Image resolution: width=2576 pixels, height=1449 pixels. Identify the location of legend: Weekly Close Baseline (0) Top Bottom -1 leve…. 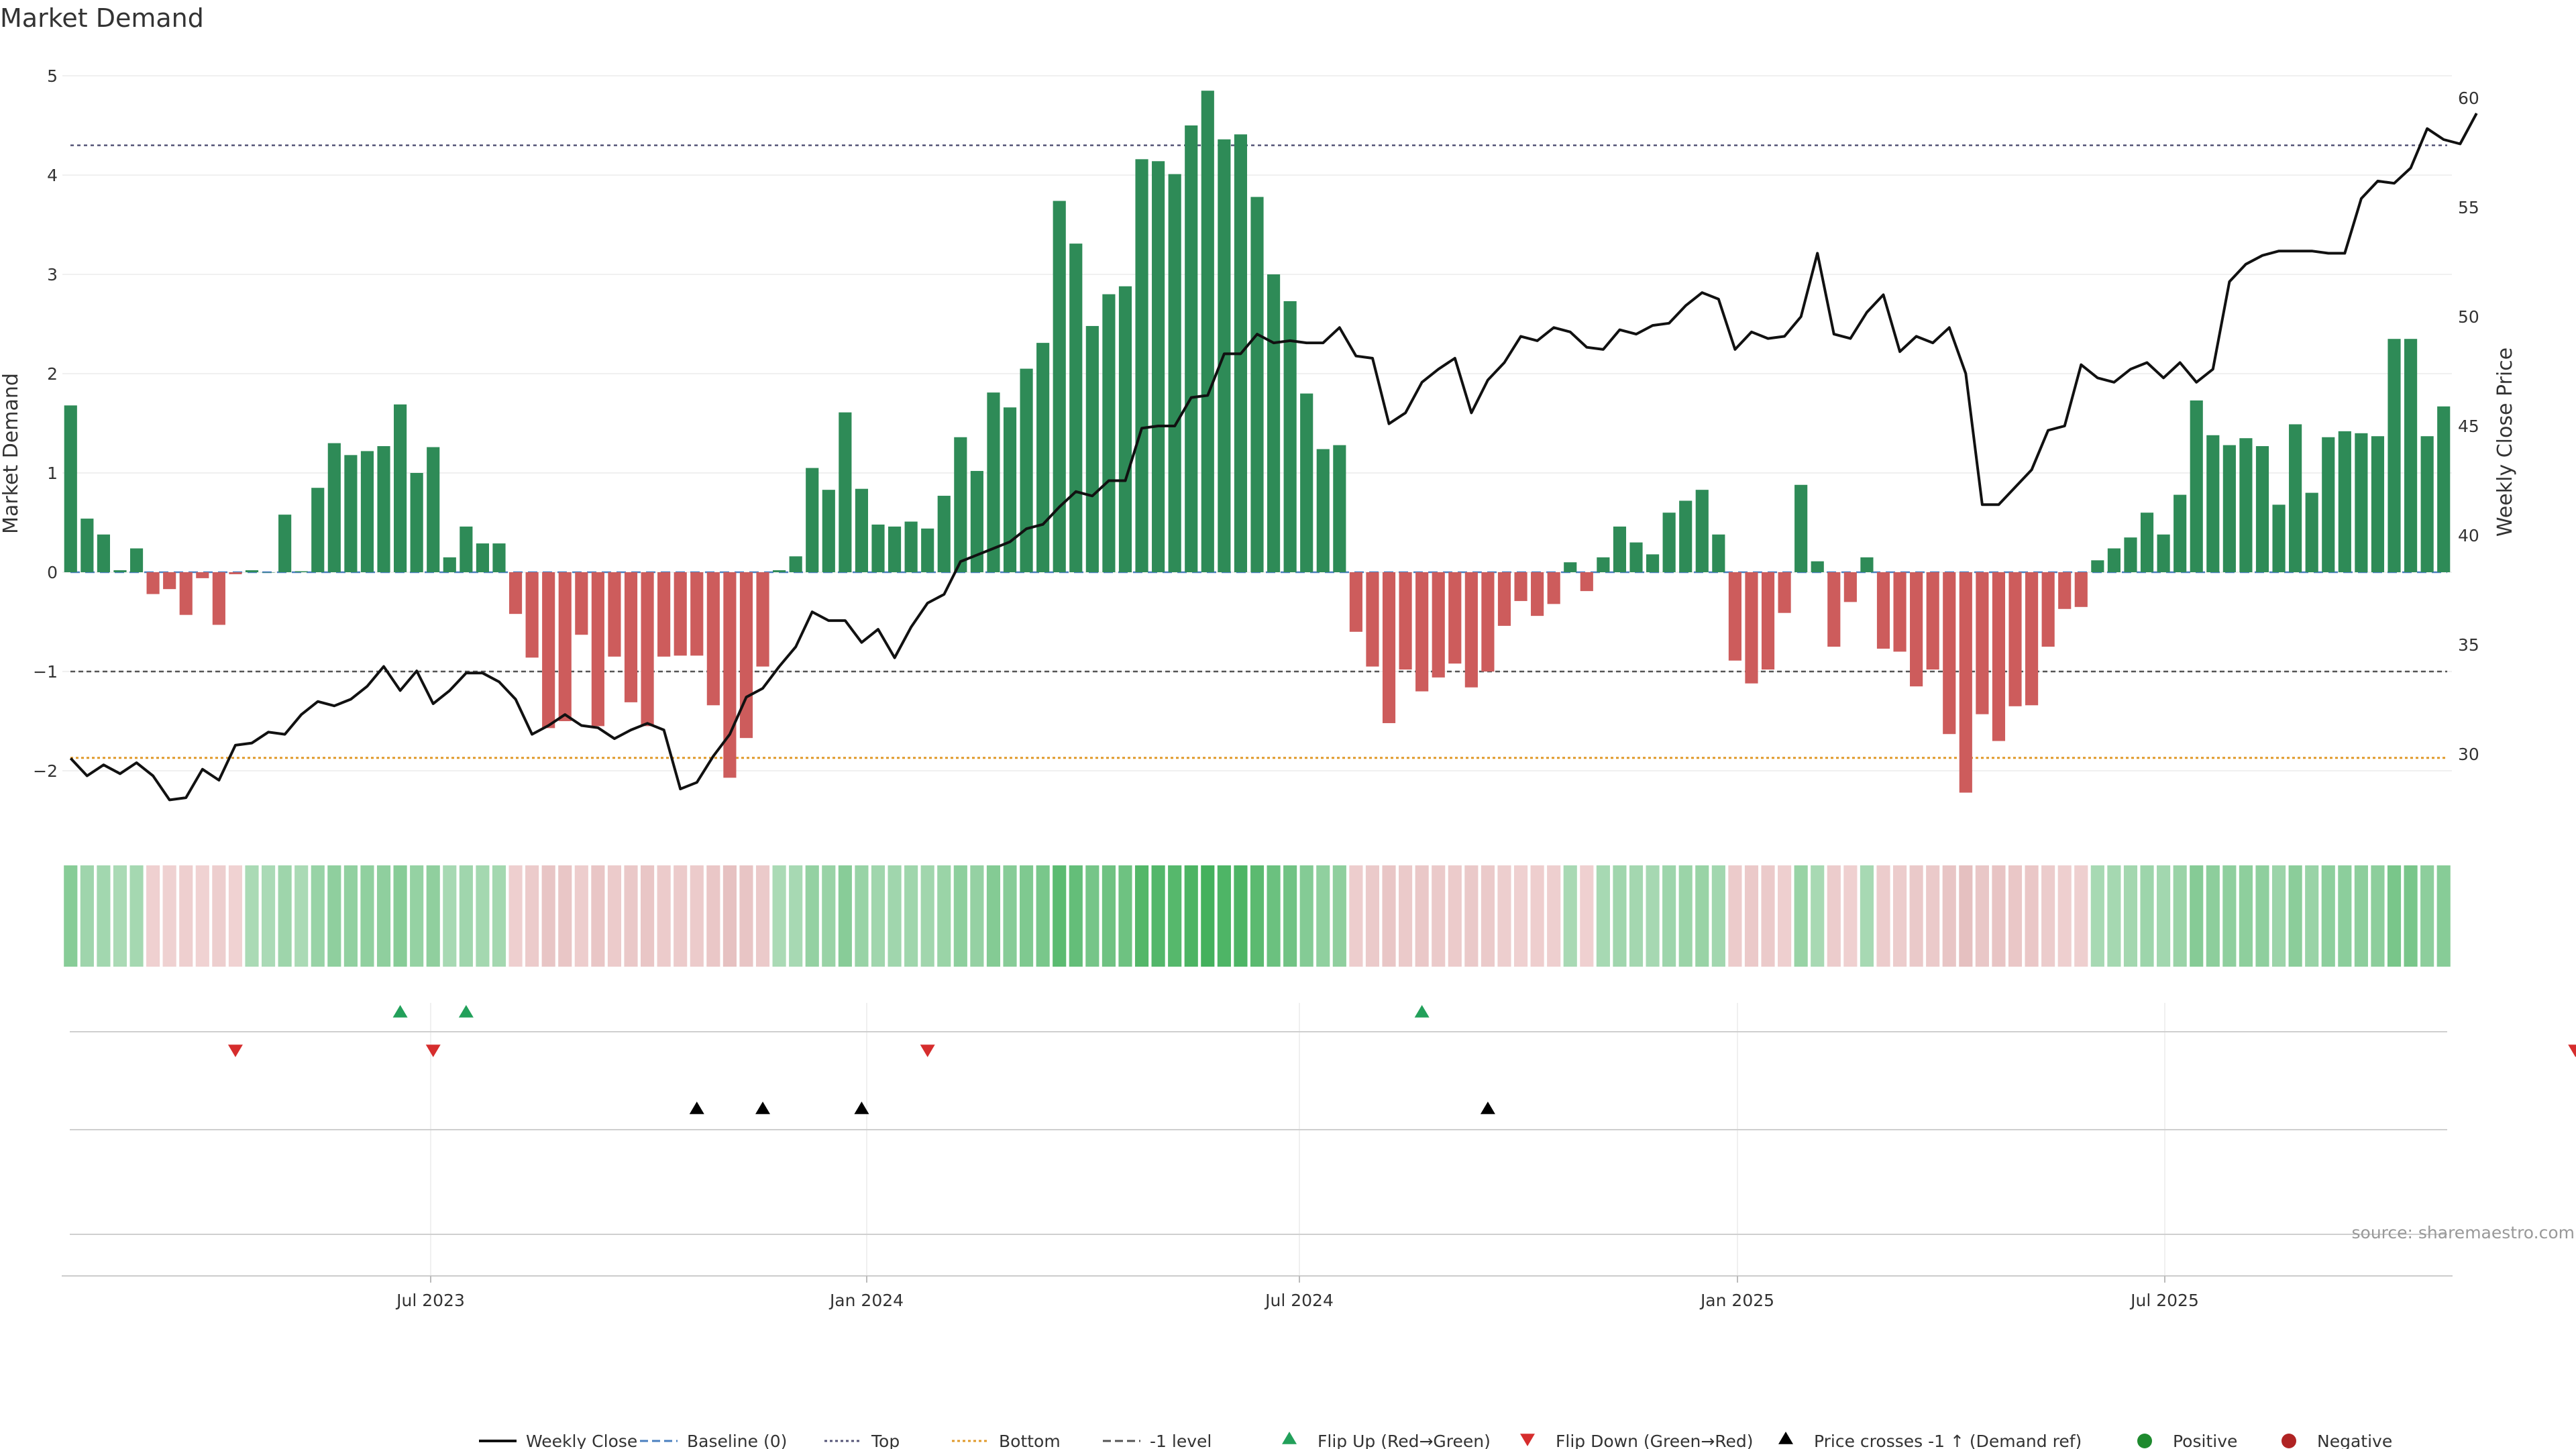
(1435, 1440).